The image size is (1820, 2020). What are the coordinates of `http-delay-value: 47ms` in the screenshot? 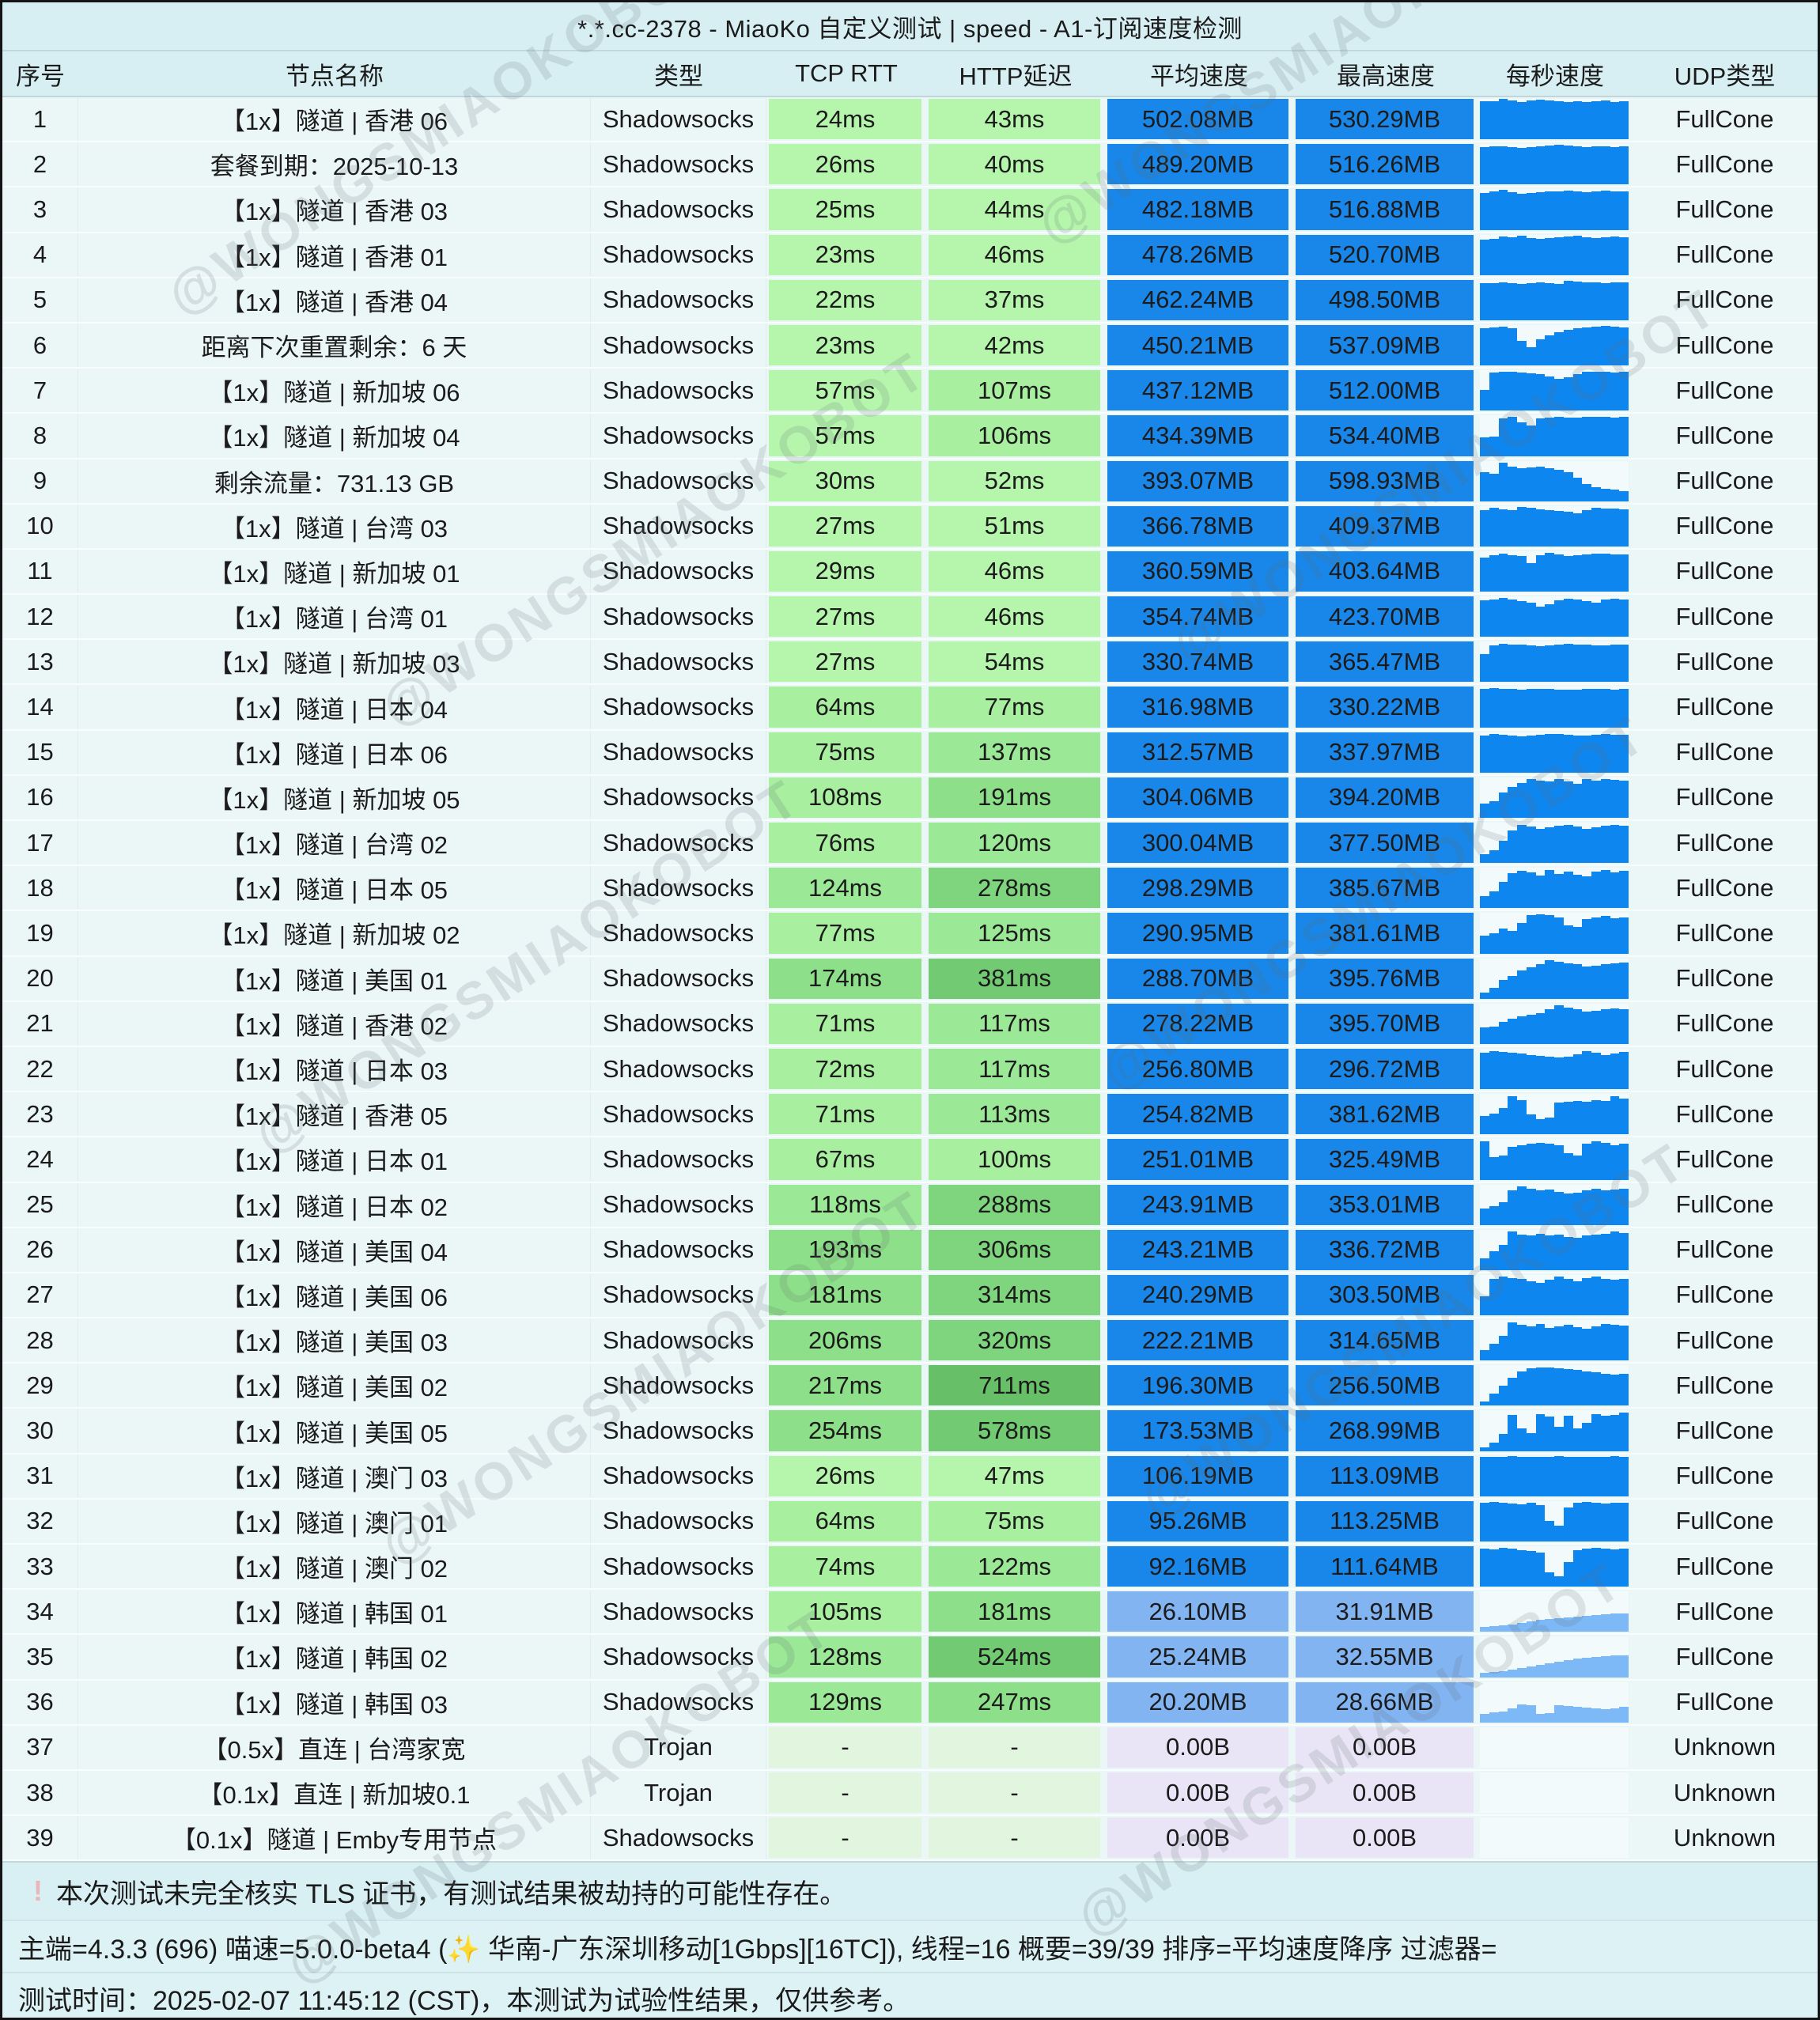 It's located at (1014, 1475).